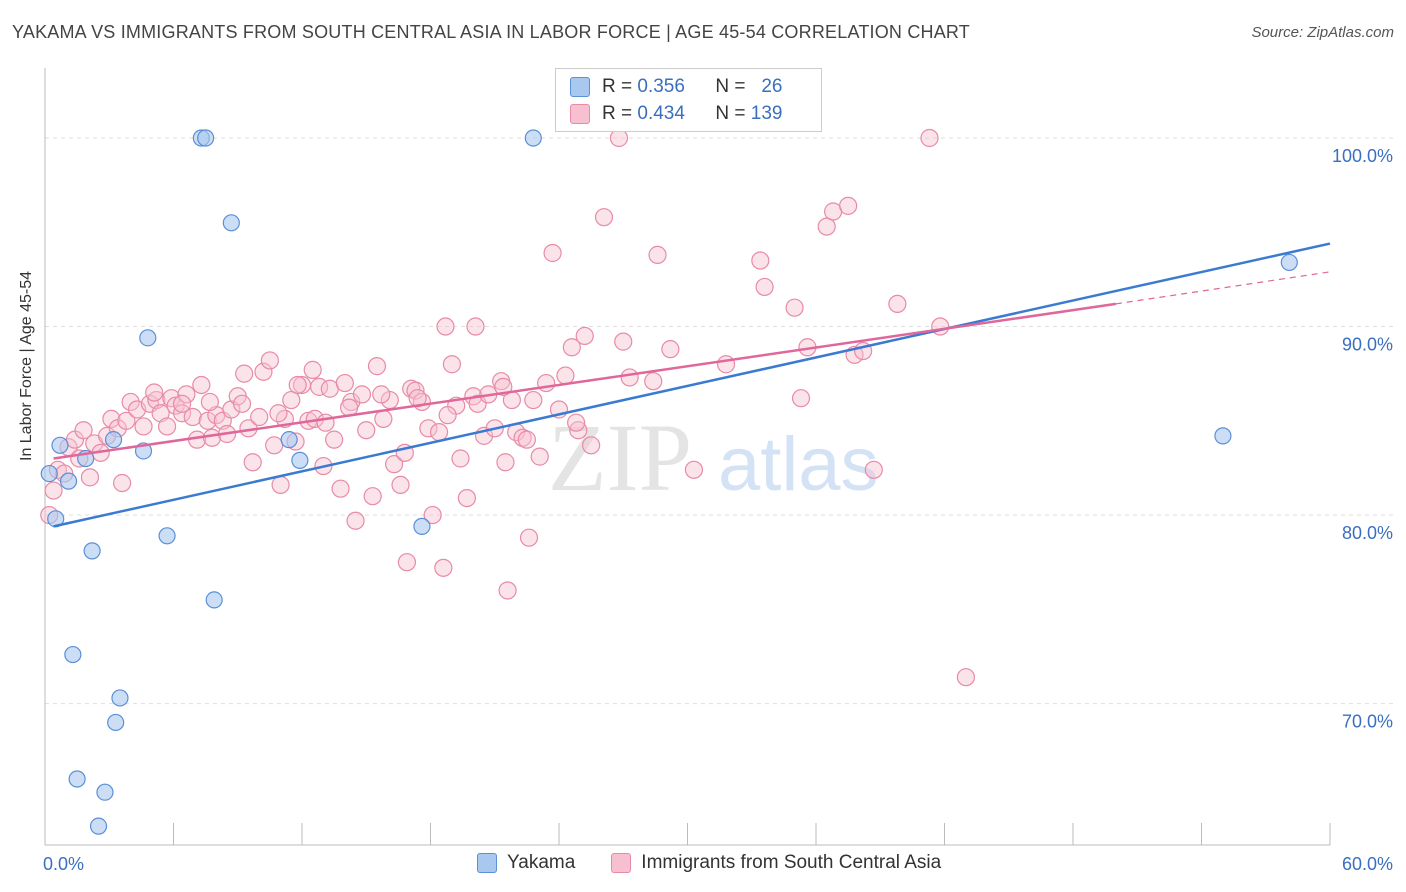  I want to click on legend-item-yakama: Yakama, so click(526, 863).